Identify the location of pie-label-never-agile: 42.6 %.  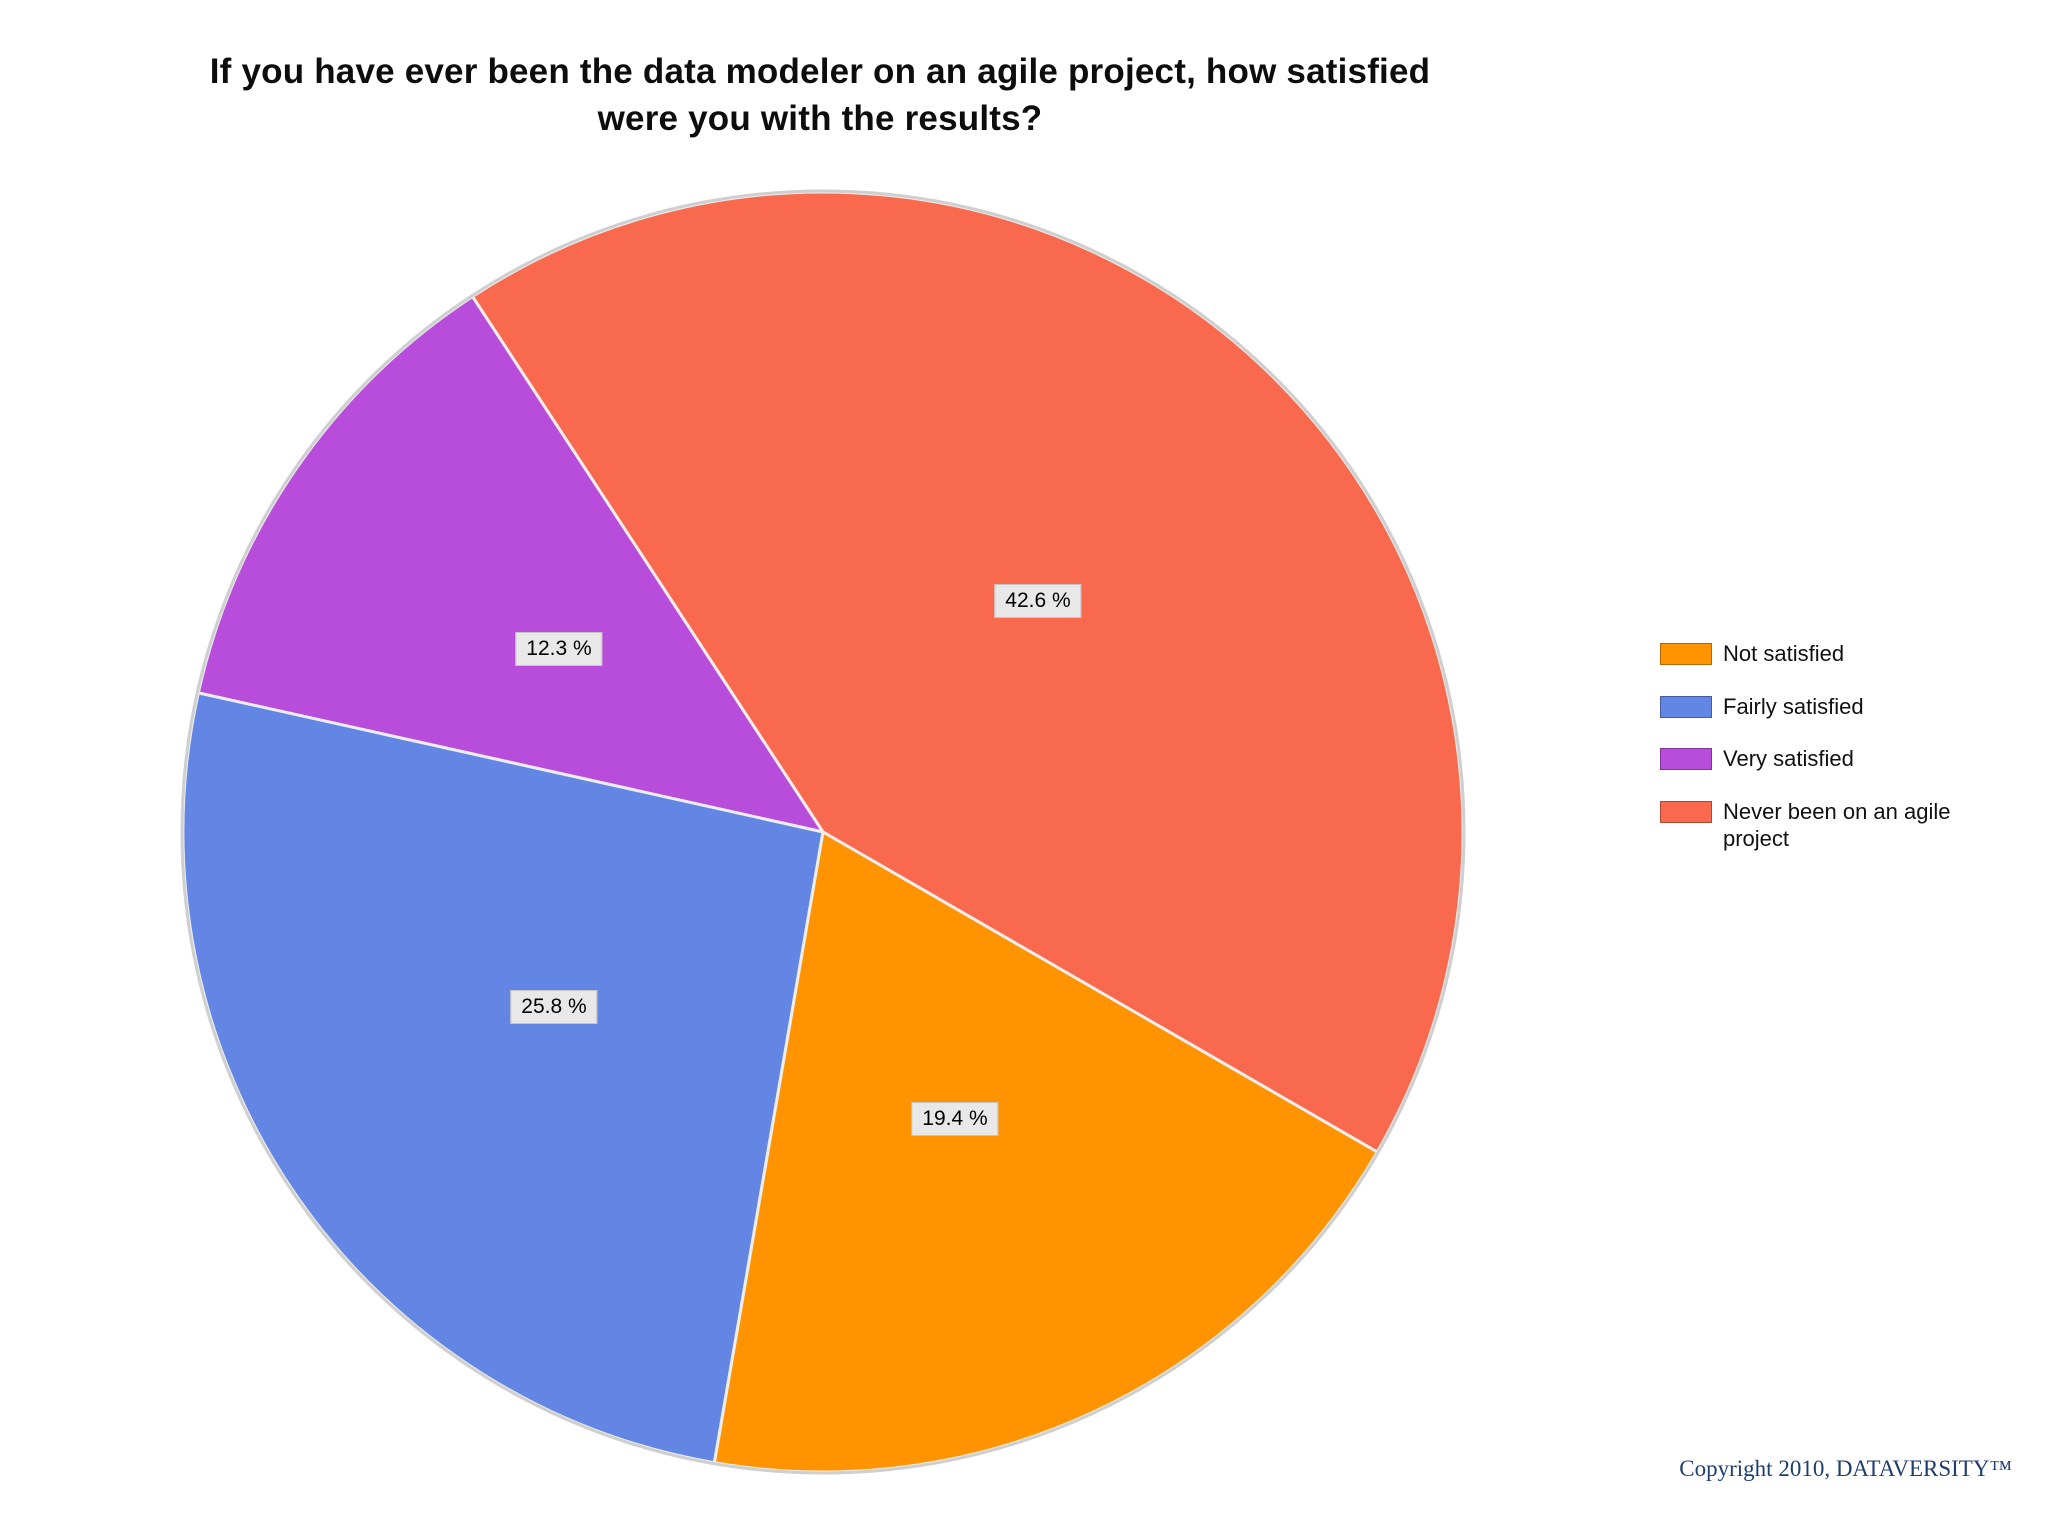
(1038, 601).